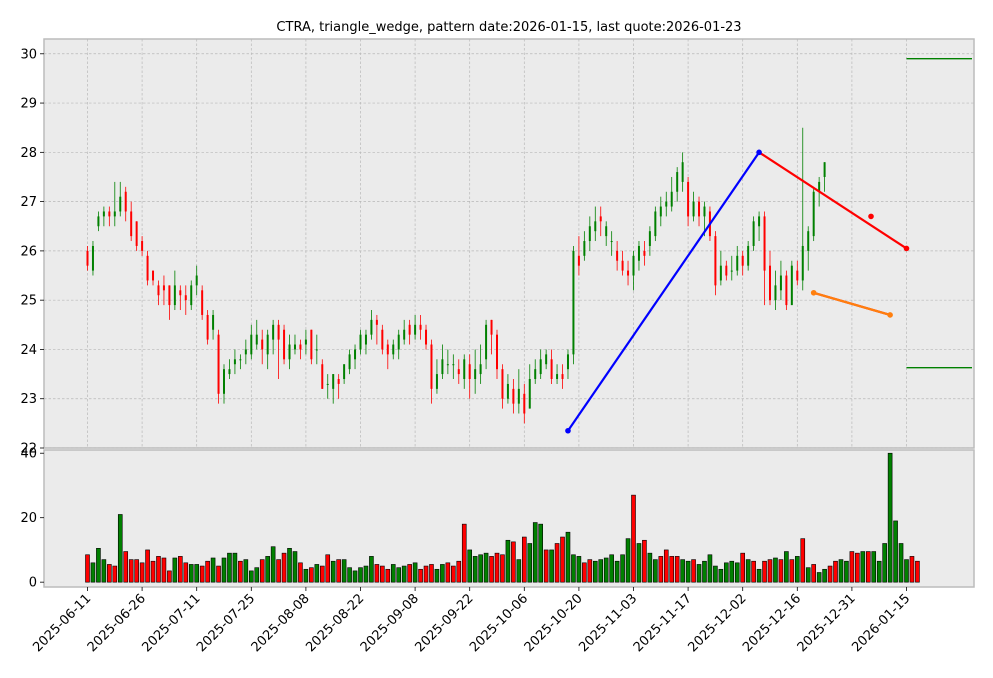 This screenshot has width=993, height=678. I want to click on price-y-tick-label: 24, so click(28, 350).